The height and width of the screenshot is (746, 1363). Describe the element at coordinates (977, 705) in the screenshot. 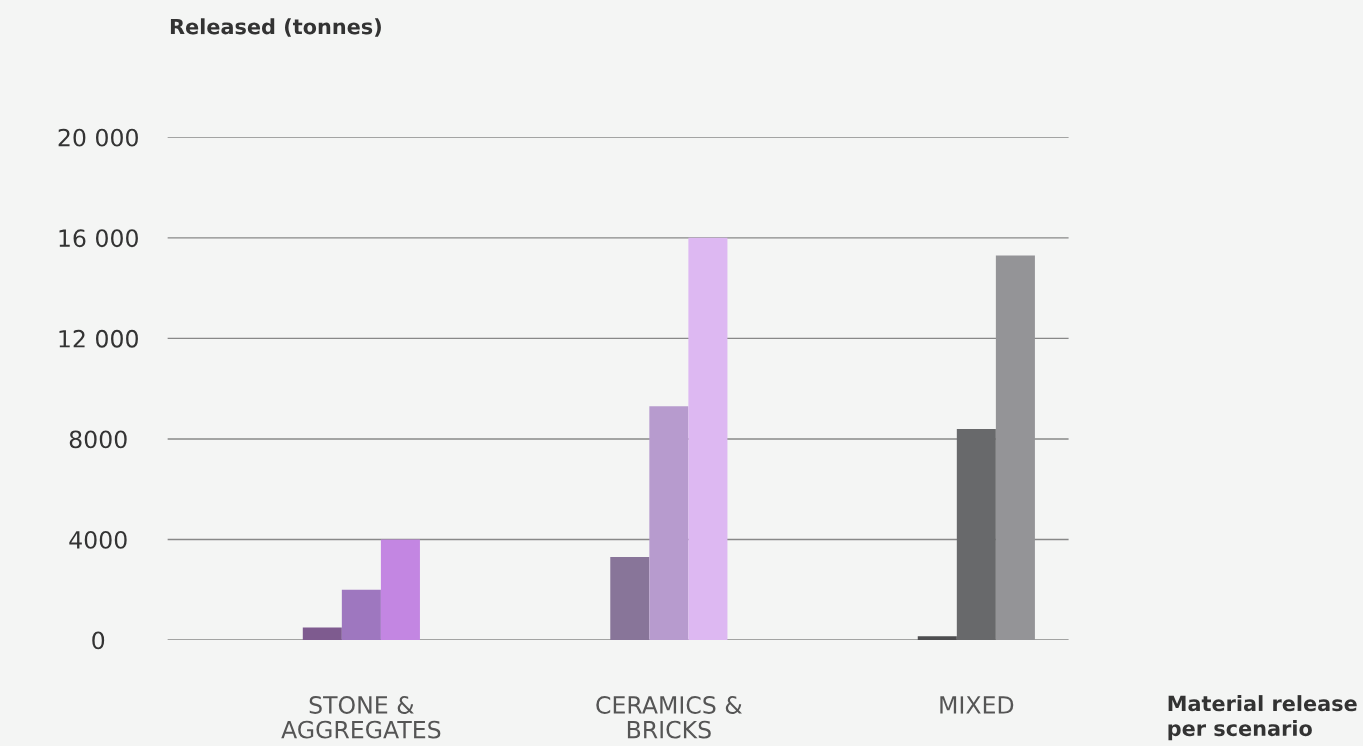

I see `x-tick-label: MIXED` at that location.